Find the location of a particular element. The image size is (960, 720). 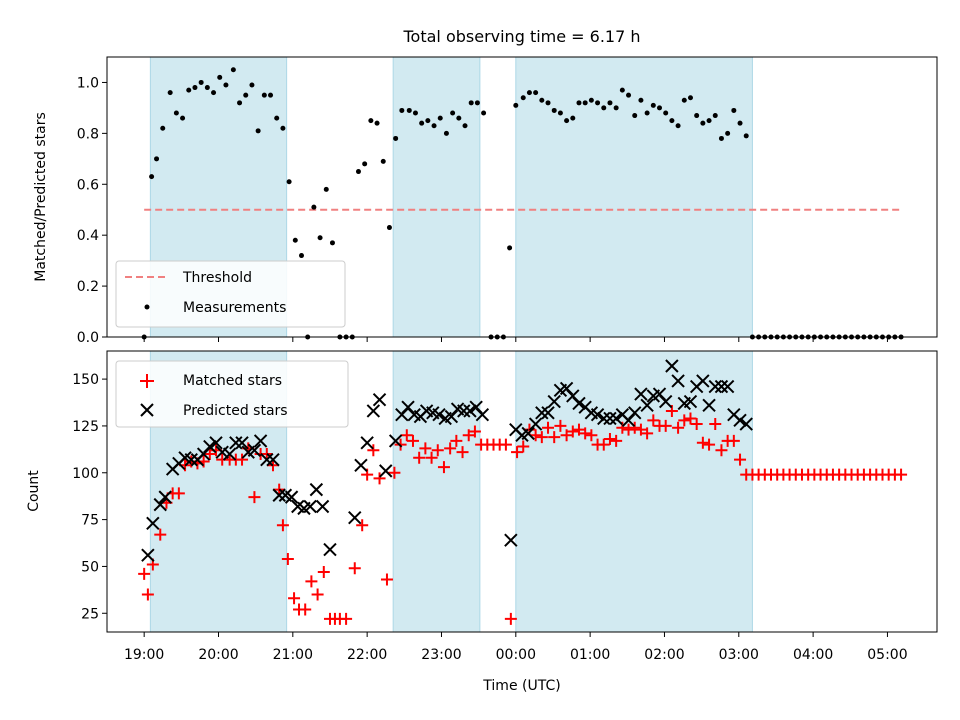

y-tick-label: 125 is located at coordinates (85, 427).